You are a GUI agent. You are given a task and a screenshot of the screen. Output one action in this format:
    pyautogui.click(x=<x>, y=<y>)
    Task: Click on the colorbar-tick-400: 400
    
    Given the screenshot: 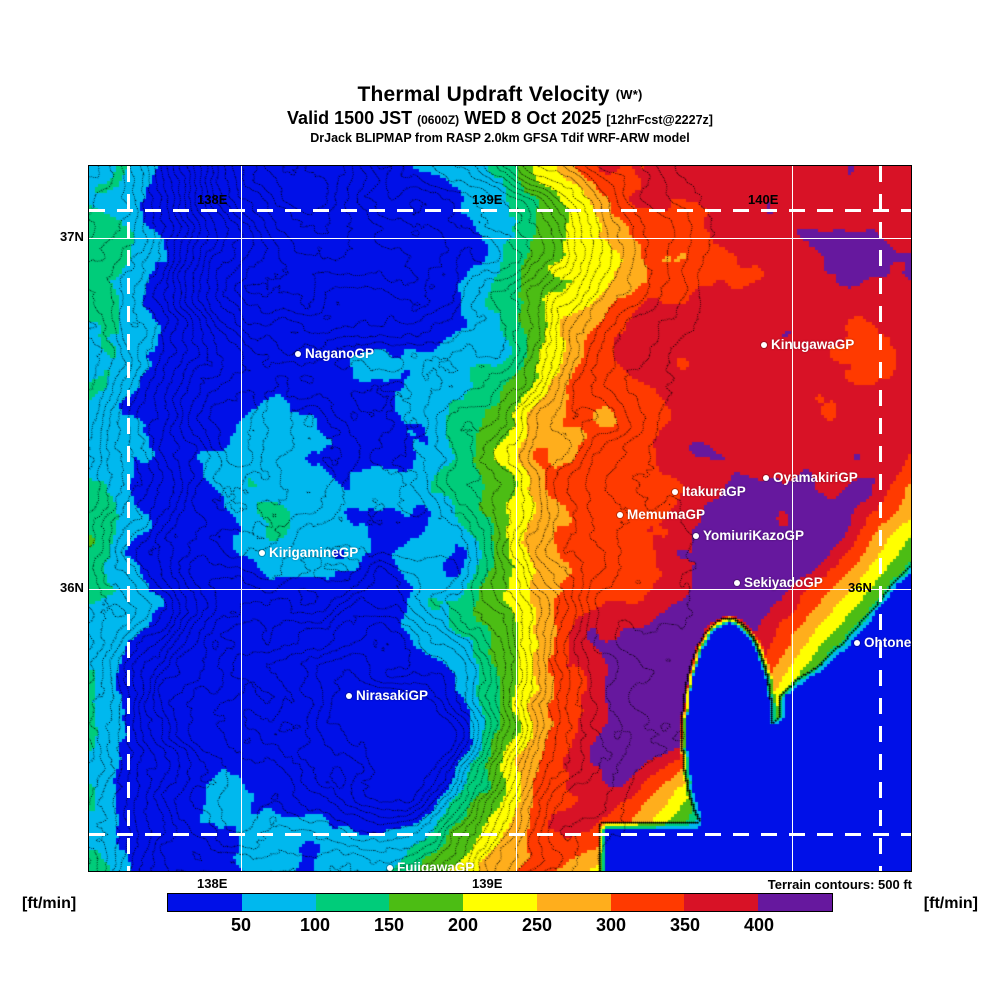 What is the action you would take?
    pyautogui.click(x=759, y=925)
    